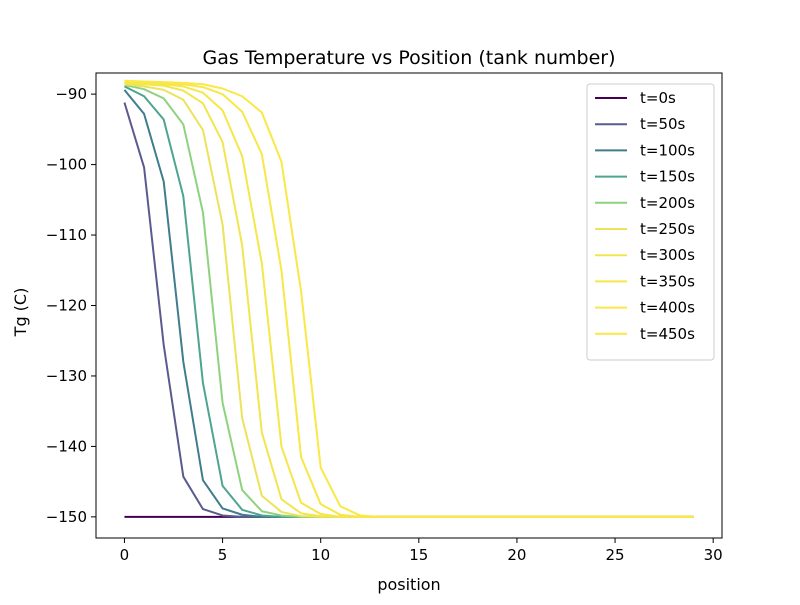 This screenshot has height=605, width=800. Describe the element at coordinates (667, 281) in the screenshot. I see `legend-label: t=350s` at that location.